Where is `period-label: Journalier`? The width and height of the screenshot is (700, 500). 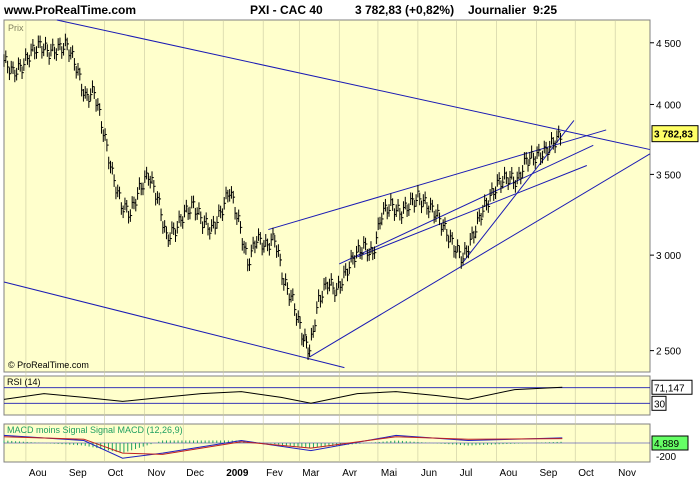 period-label: Journalier is located at coordinates (497, 10).